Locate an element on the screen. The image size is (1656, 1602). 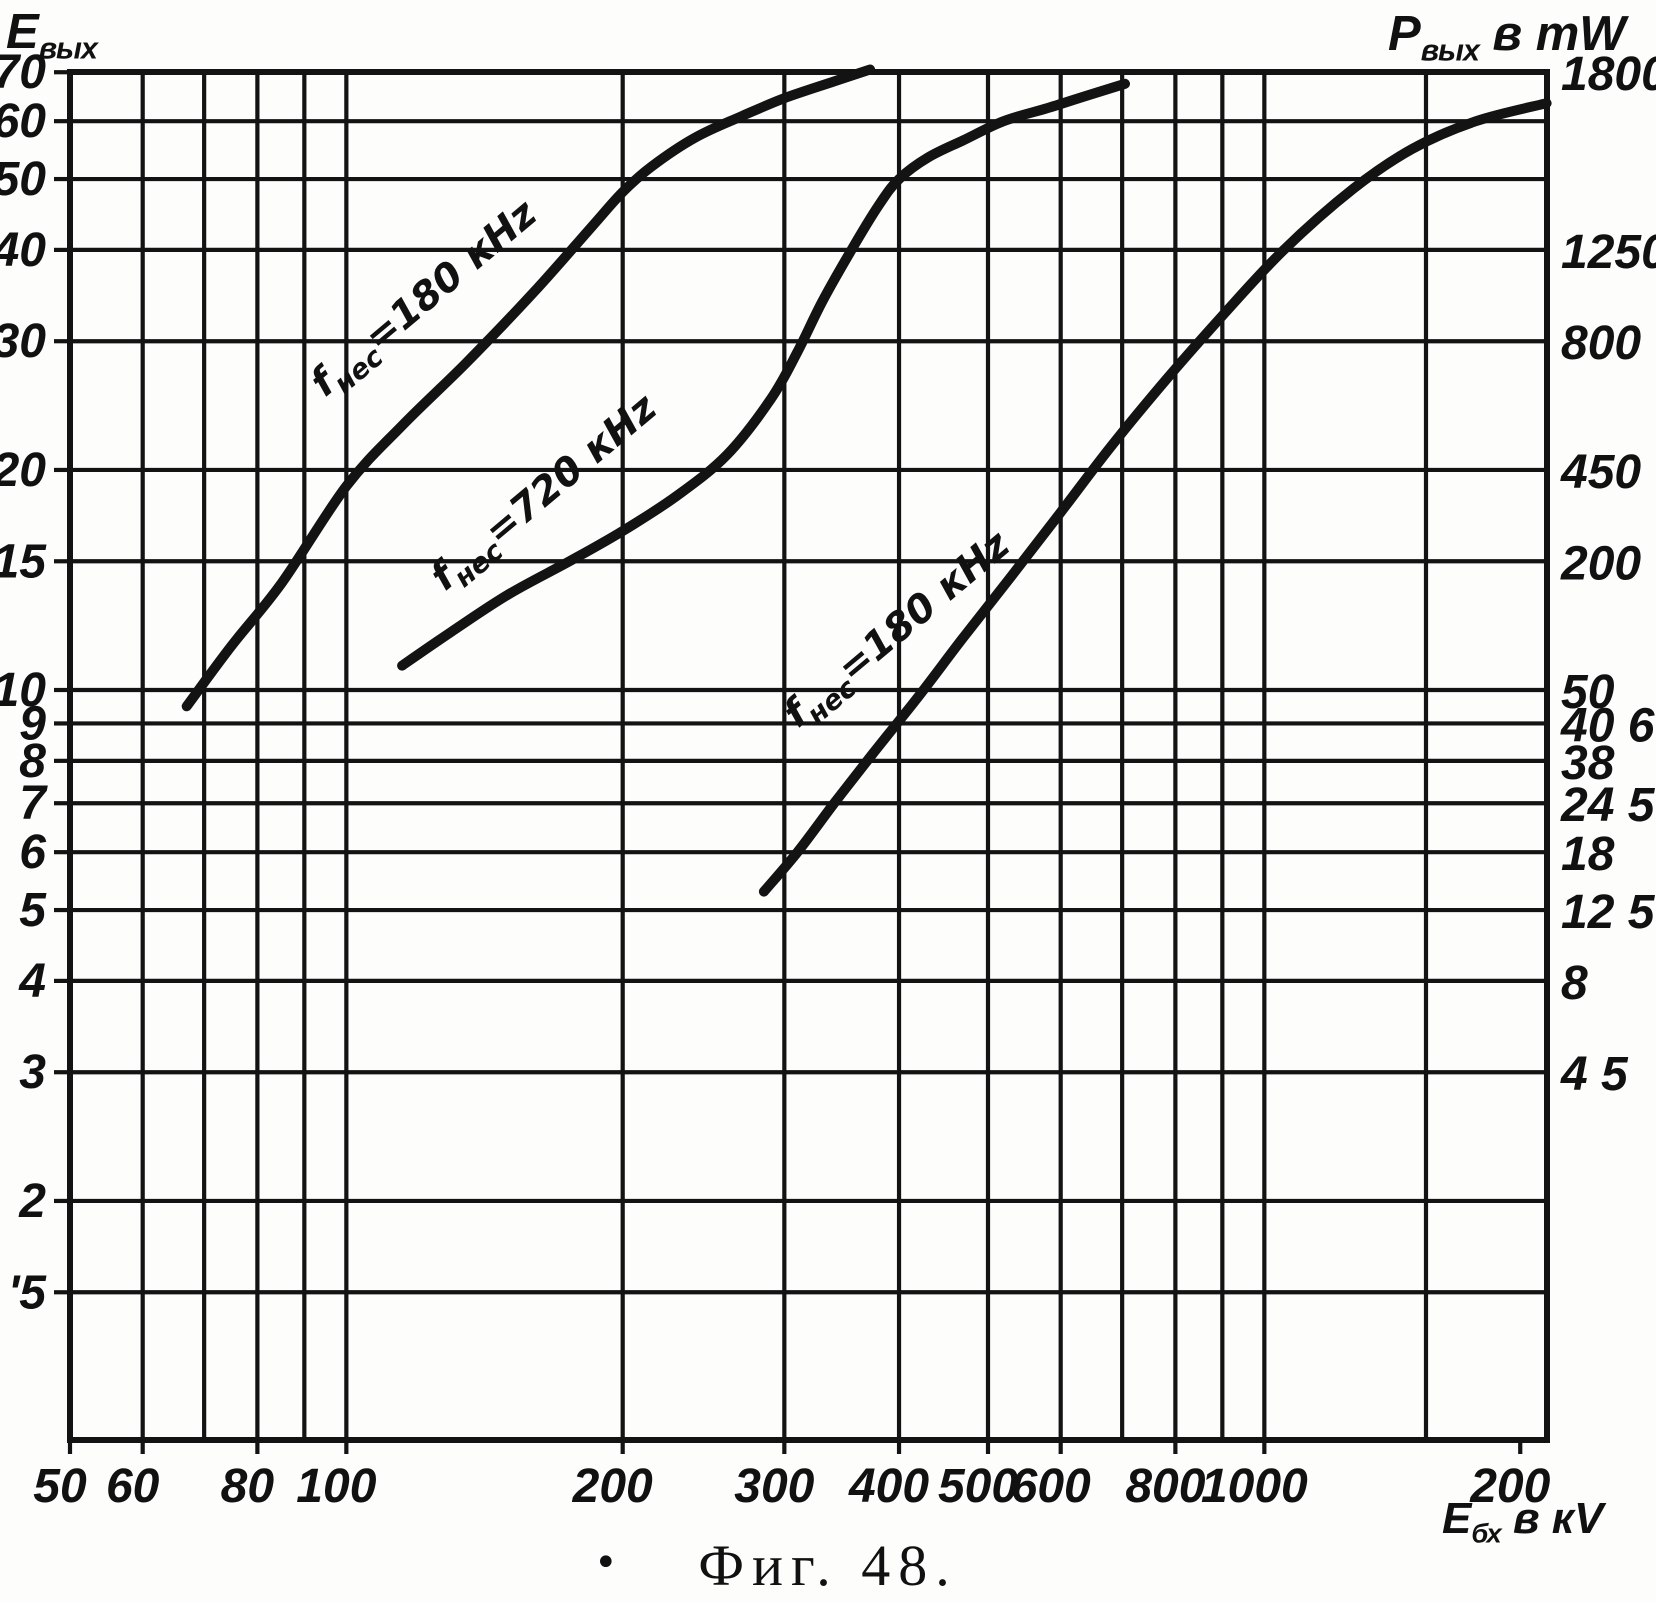
right-axis-title-sub: вых is located at coordinates (1450, 50).